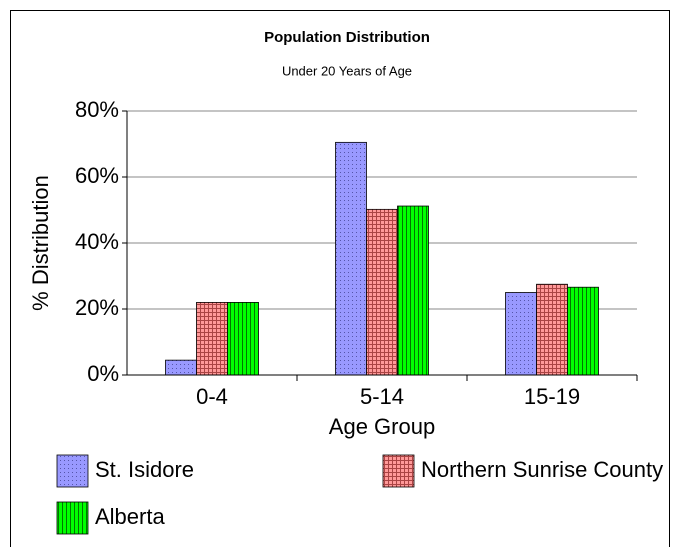 This screenshot has width=680, height=547. I want to click on x-tick-label: 15-19, so click(552, 396).